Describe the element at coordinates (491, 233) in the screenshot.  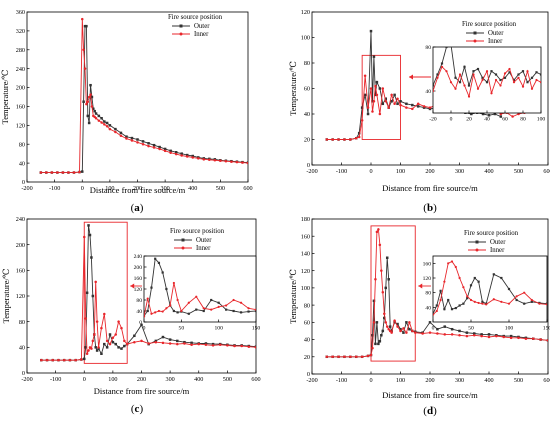
I see `legend-title: Fire source position` at that location.